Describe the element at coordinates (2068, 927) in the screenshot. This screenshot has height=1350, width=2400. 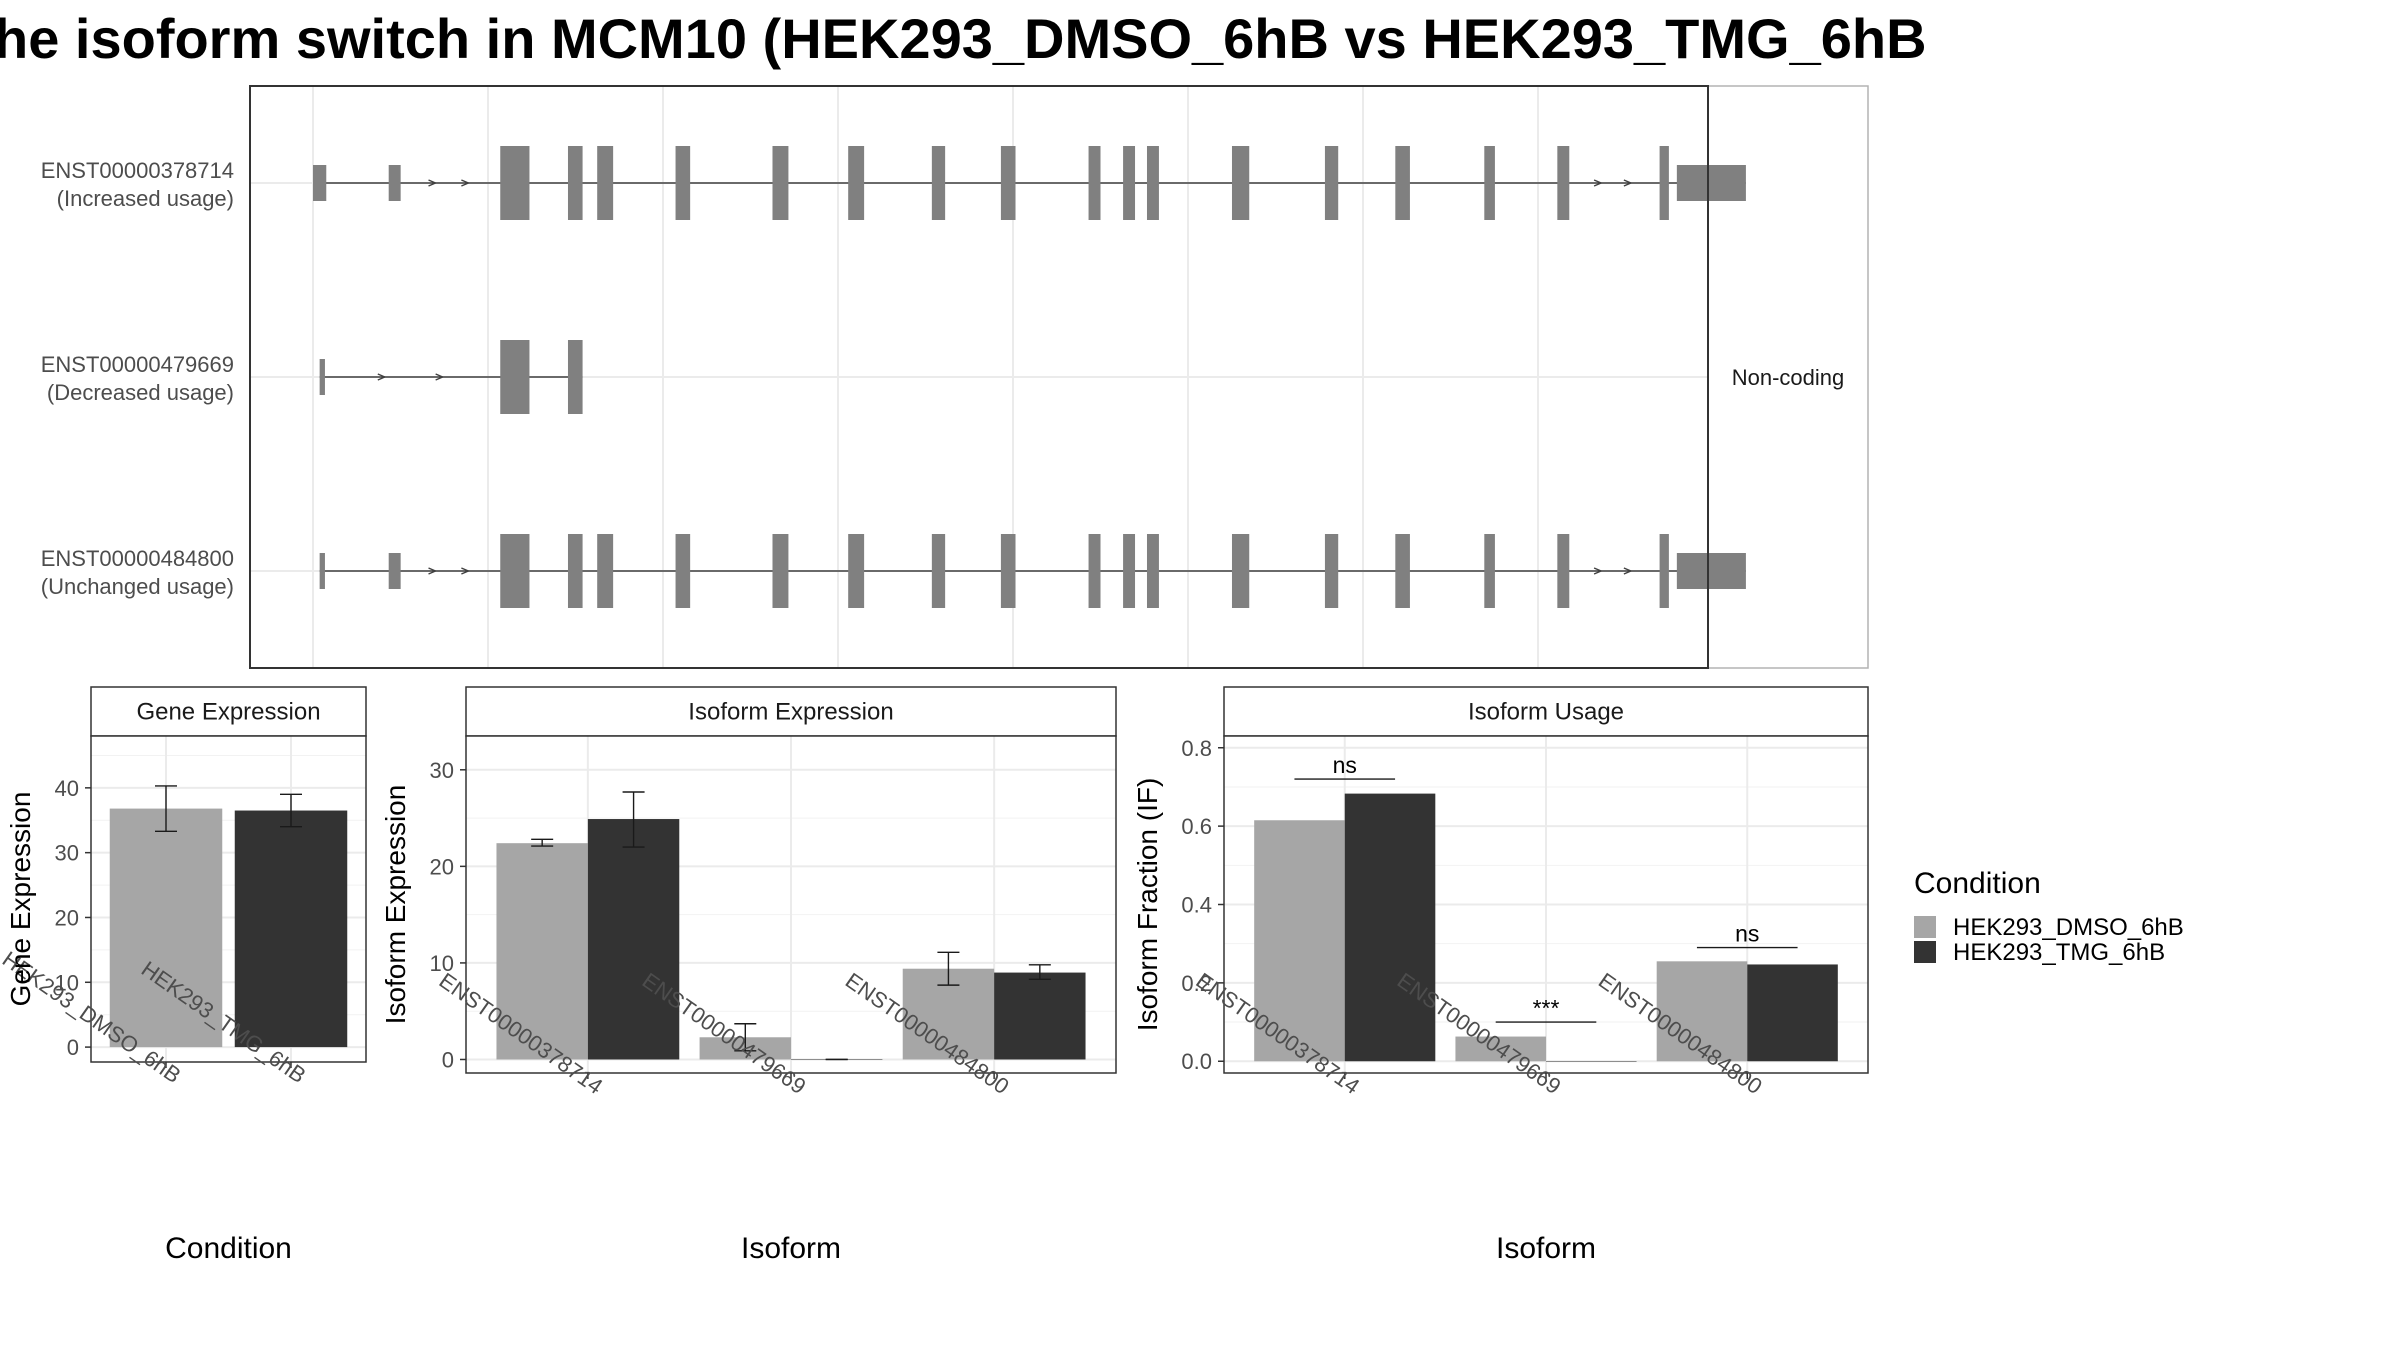
I see `legend-label: HEK293_DMSO_6hB` at that location.